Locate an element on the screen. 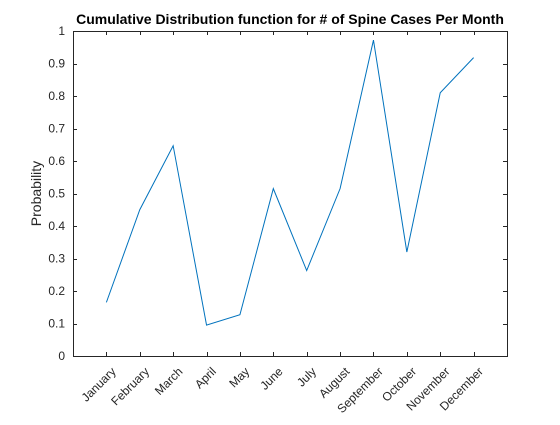 The width and height of the screenshot is (560, 425). y-tick-label: 0.9 is located at coordinates (56, 64).